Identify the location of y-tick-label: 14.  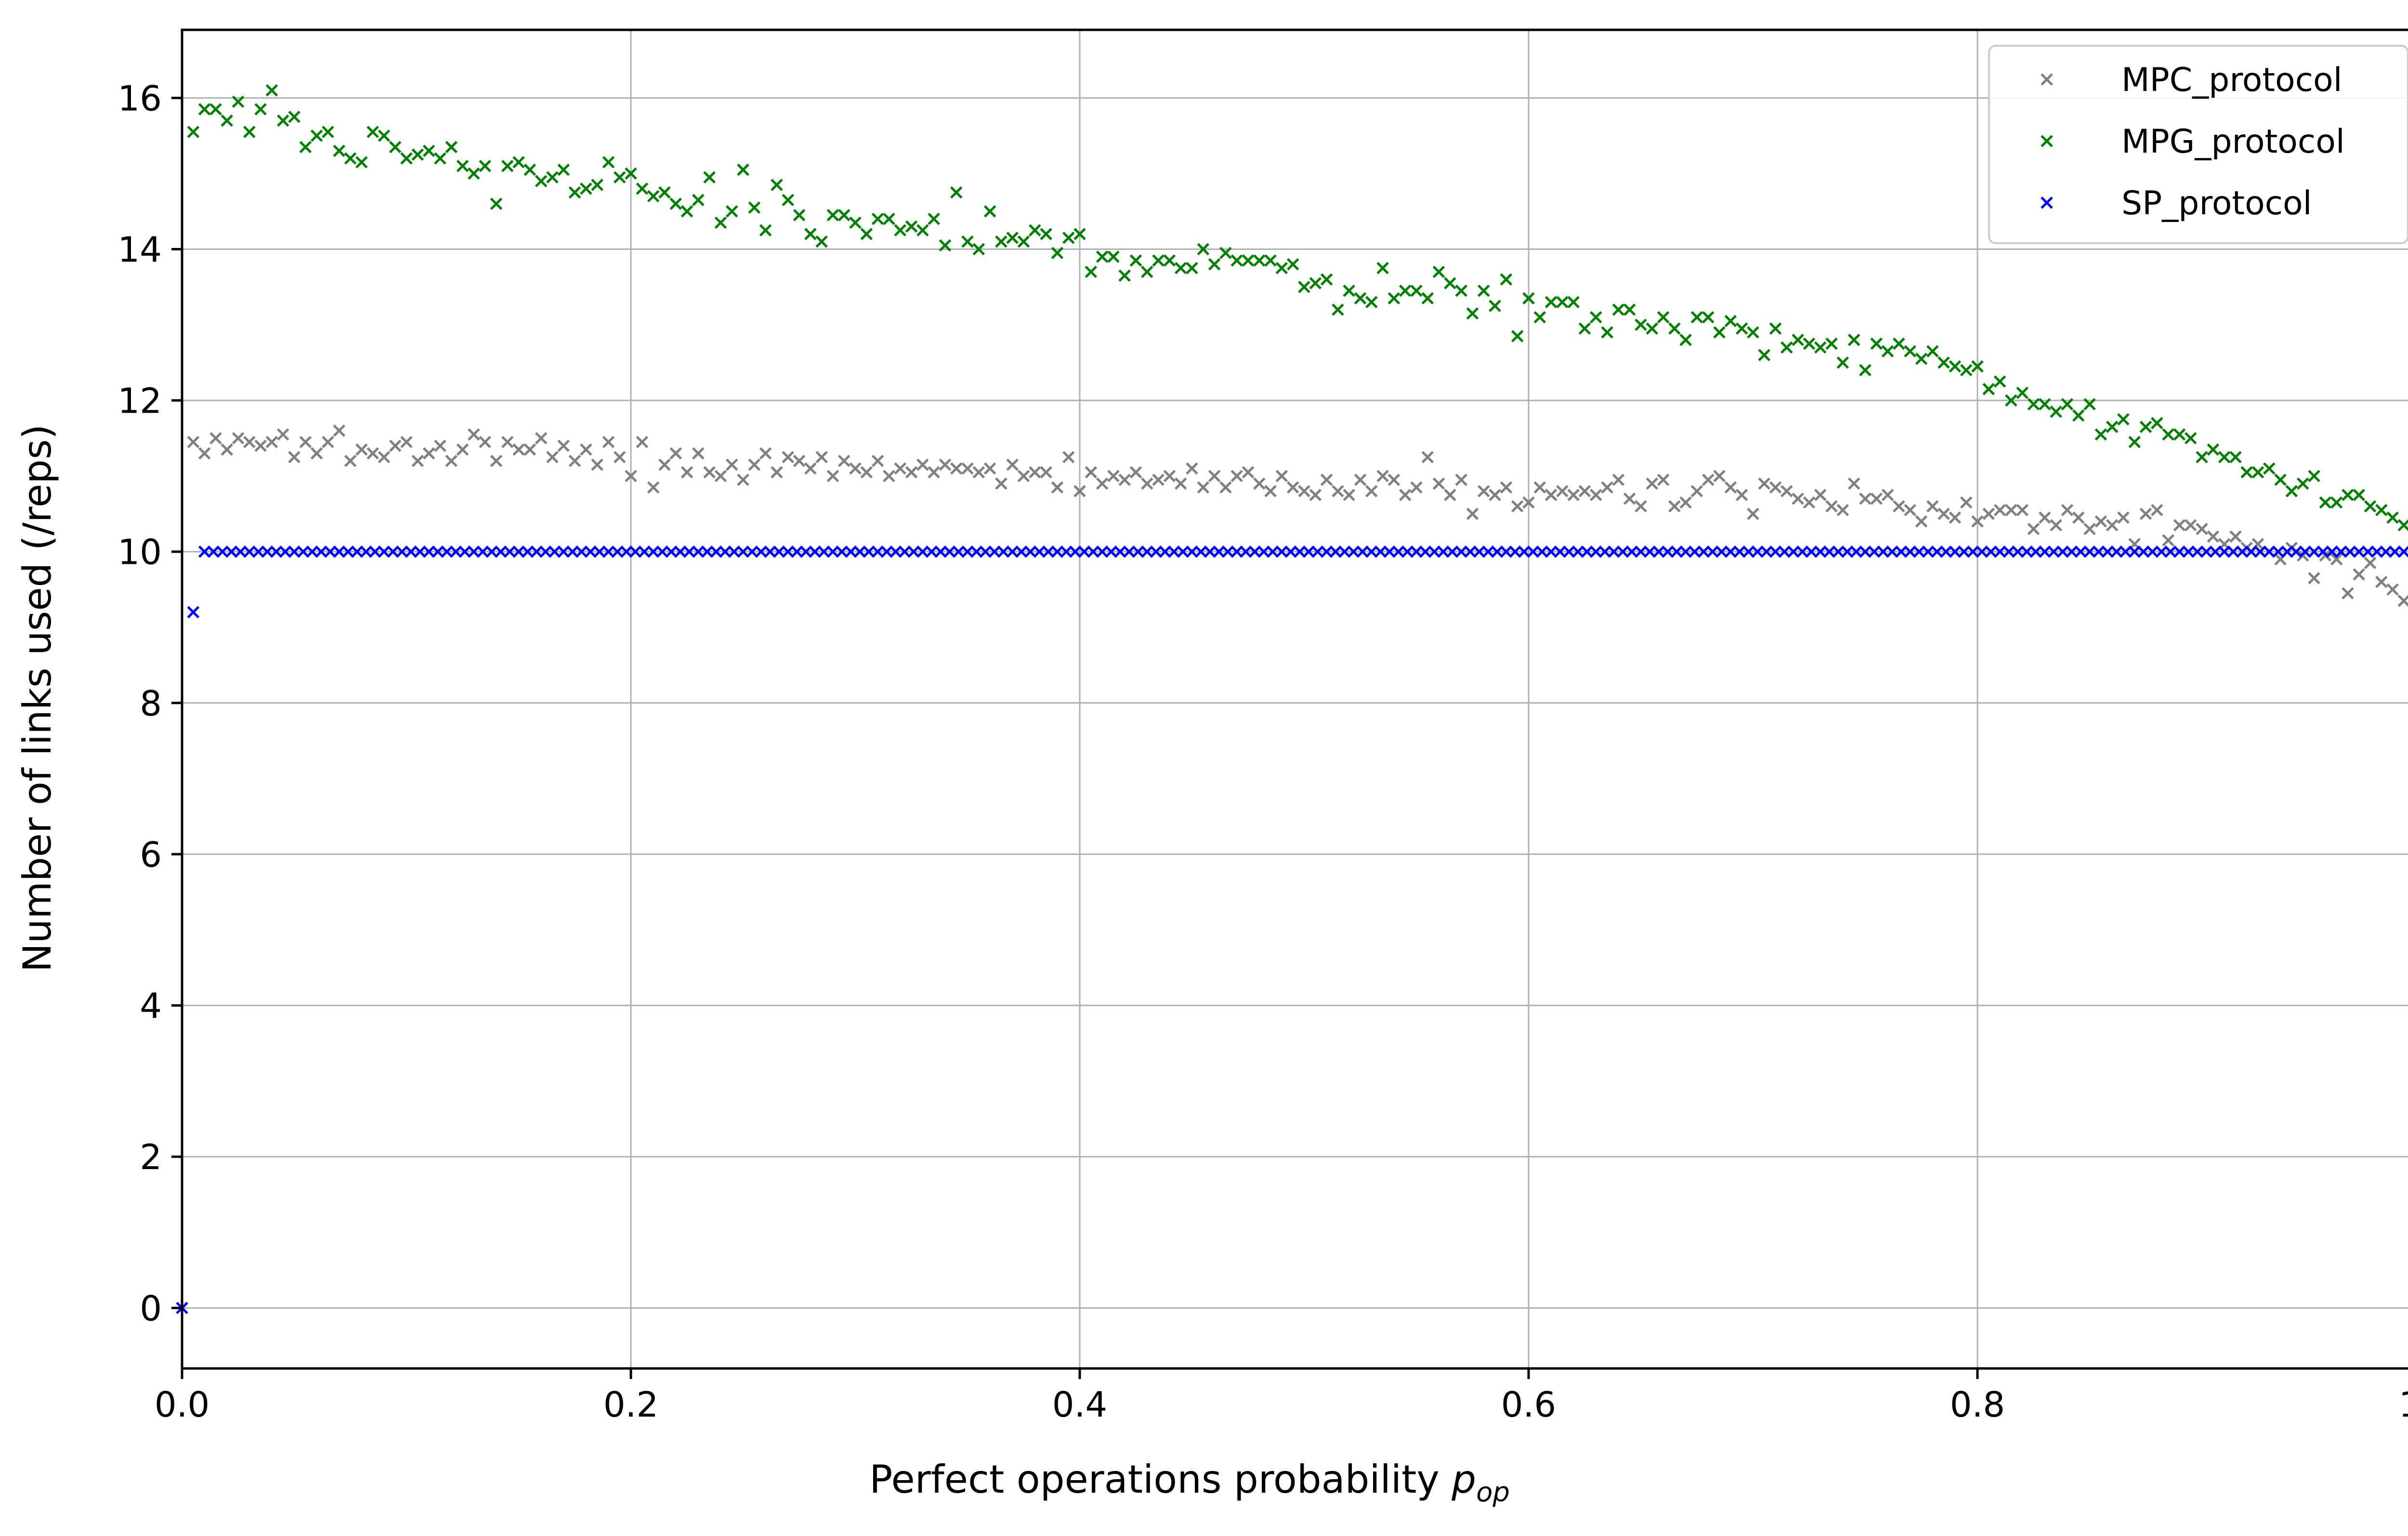
(140, 249).